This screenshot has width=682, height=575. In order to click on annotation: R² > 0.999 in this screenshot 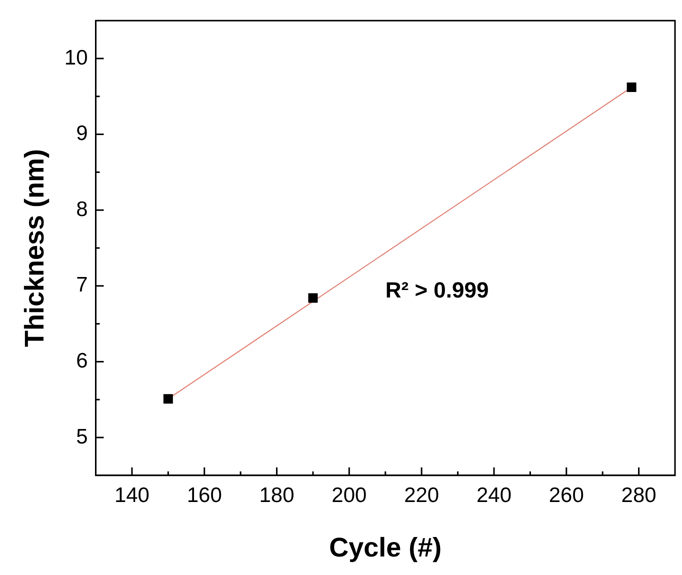, I will do `click(437, 289)`.